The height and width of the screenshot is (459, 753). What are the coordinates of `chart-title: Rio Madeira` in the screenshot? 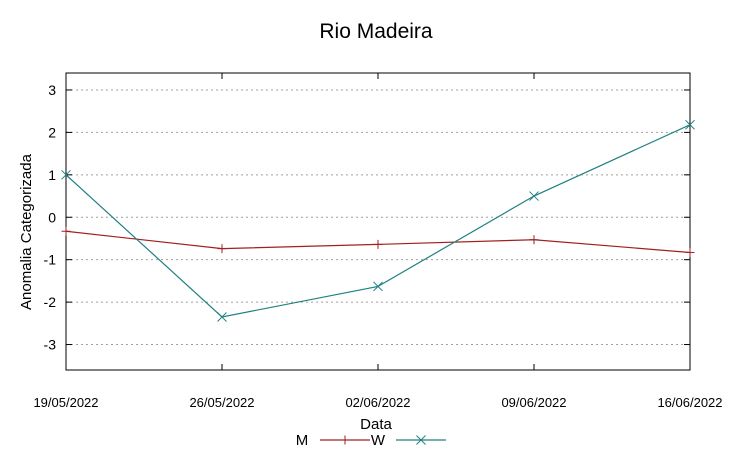 It's located at (376, 31).